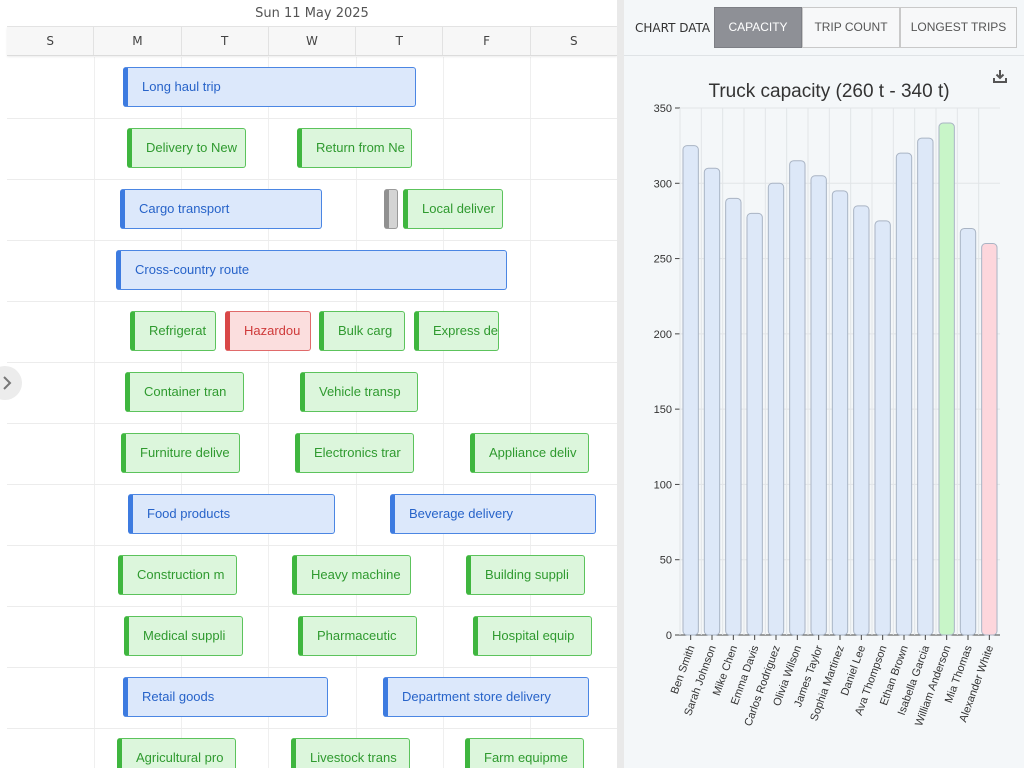  What do you see at coordinates (456, 331) in the screenshot?
I see `event-bar: Express de` at bounding box center [456, 331].